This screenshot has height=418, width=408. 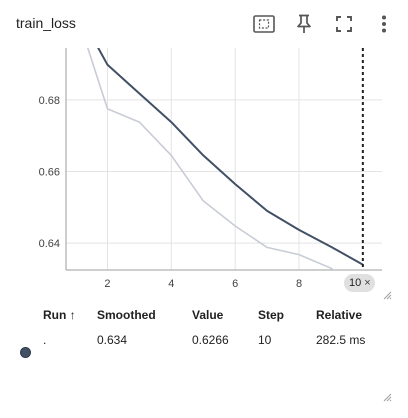 I want to click on fullscreen-icon, so click(x=344, y=24).